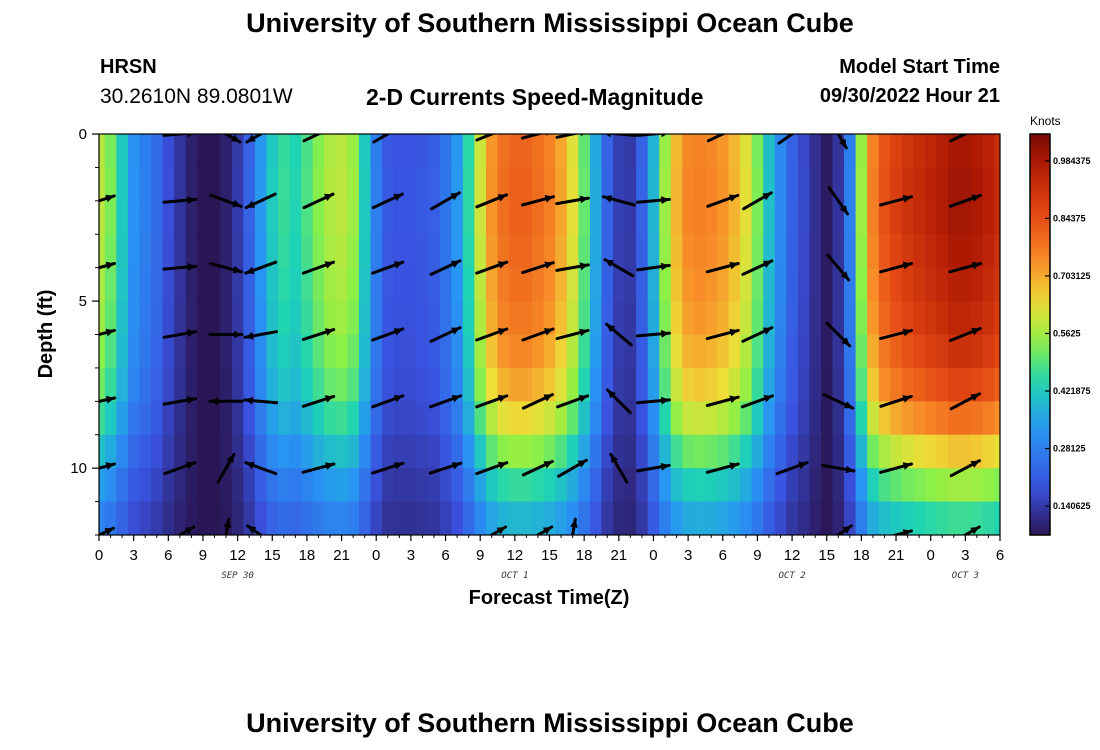 The image size is (1100, 750). I want to click on y-axis-title: Depth (ft), so click(46, 334).